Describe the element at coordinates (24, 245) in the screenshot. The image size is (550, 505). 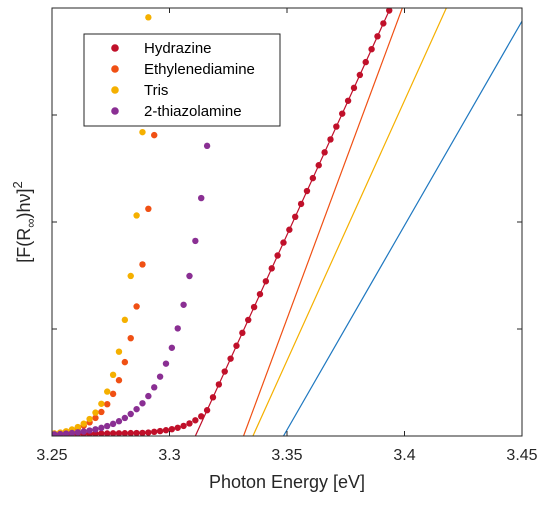
I see `y-axis-label-main: [F(R` at that location.